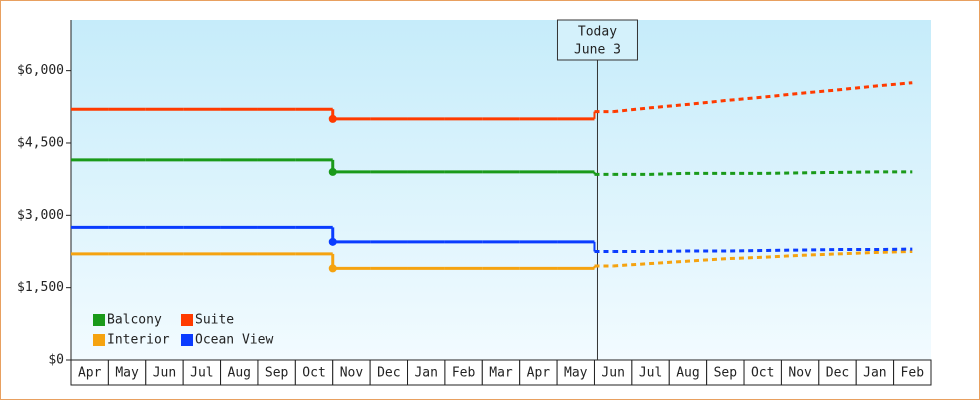 The width and height of the screenshot is (980, 400). I want to click on today-box, so click(597, 40).